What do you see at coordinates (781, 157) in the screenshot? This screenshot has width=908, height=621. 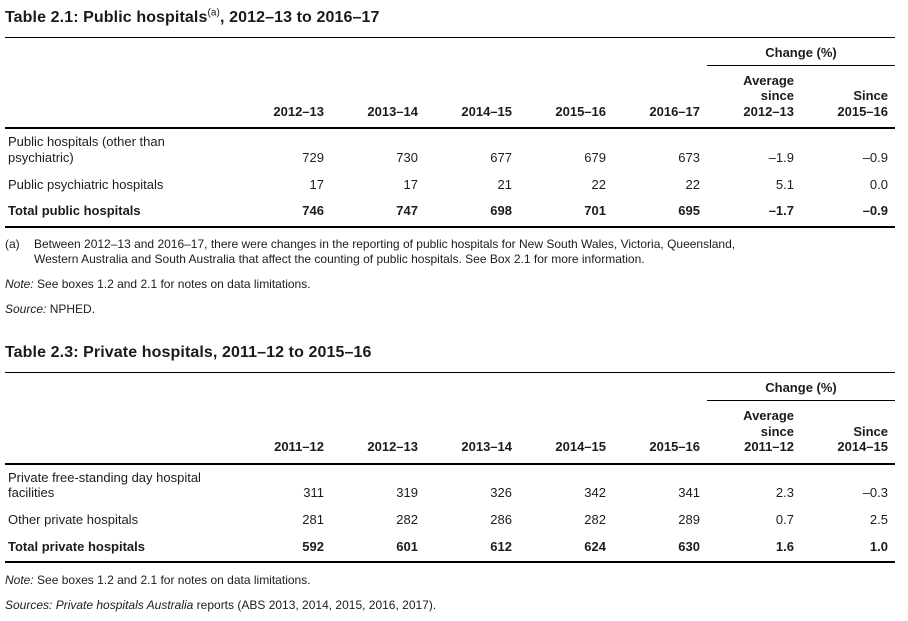 I see `cell-value: –1.9` at bounding box center [781, 157].